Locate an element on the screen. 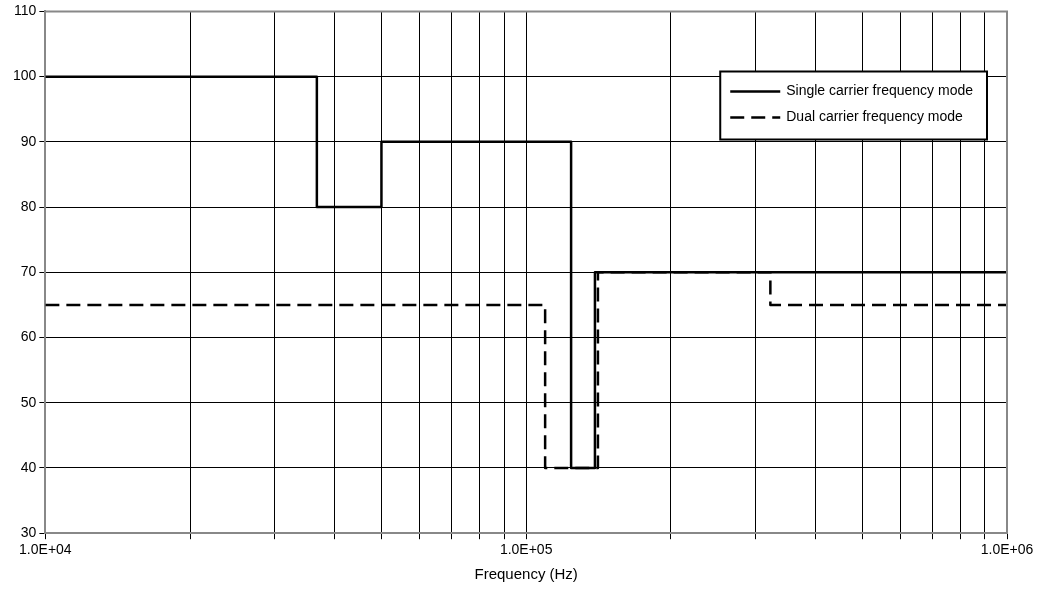 This screenshot has width=1047, height=593. x-tick-label: 1.0E+05 is located at coordinates (526, 549).